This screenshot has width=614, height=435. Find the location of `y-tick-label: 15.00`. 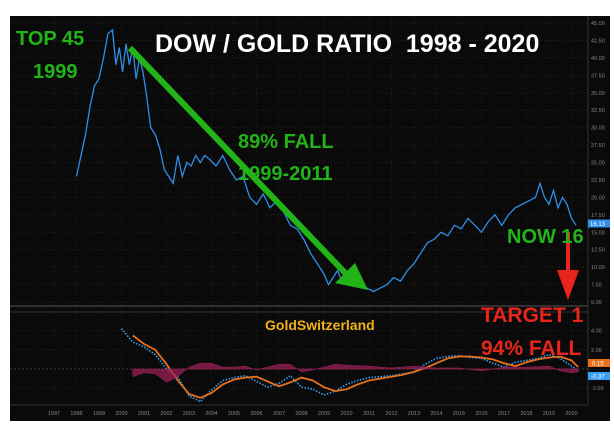

y-tick-label: 15.00 is located at coordinates (598, 233).